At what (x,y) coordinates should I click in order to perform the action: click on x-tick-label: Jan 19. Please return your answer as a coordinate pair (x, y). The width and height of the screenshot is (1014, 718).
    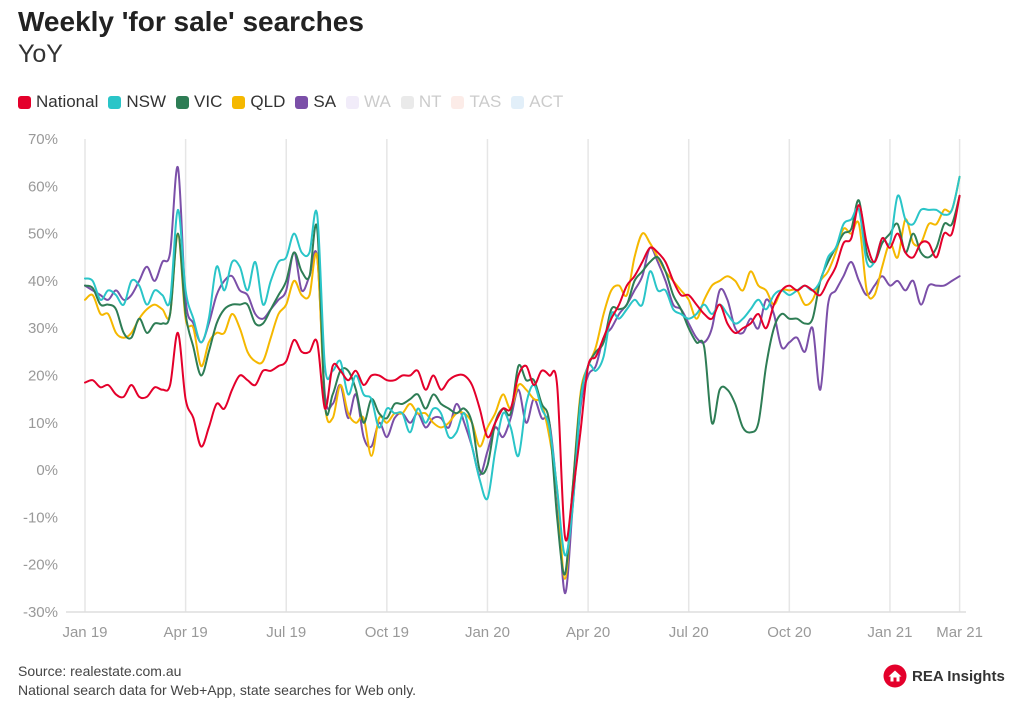
    Looking at the image, I should click on (84, 632).